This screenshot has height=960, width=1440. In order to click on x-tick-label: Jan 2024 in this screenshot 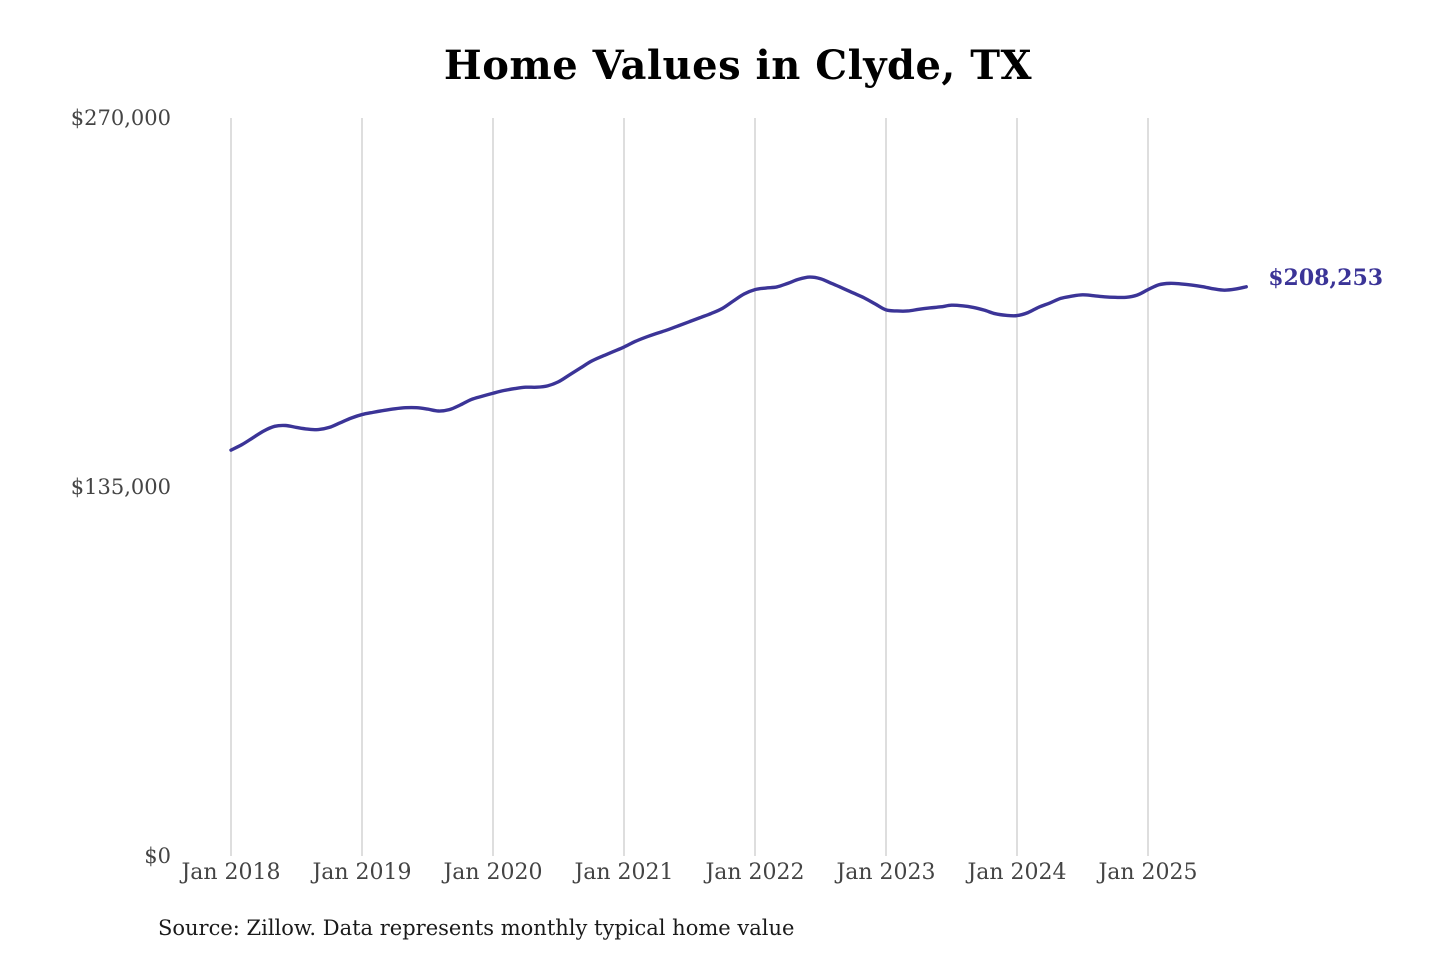, I will do `click(1015, 872)`.